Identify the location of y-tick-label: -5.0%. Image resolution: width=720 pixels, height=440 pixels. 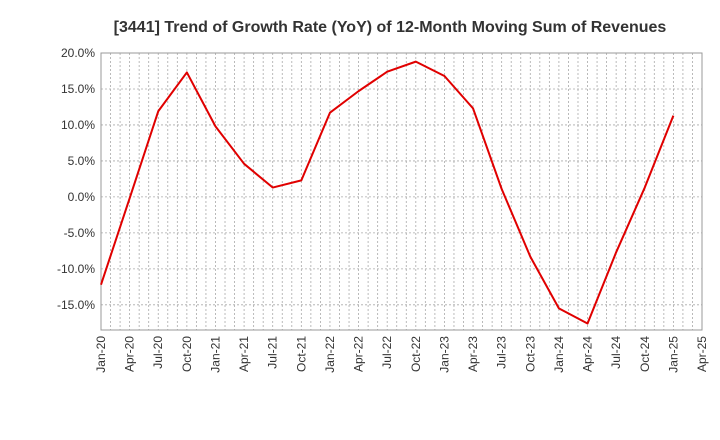
(80, 233).